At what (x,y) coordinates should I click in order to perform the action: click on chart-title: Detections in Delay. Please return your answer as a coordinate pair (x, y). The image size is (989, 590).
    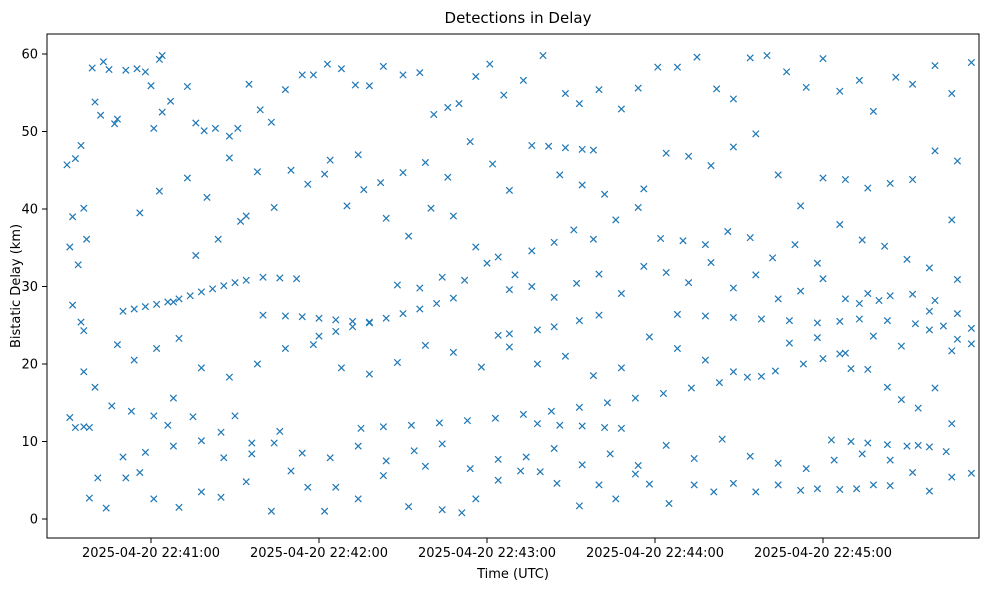
    Looking at the image, I should click on (518, 18).